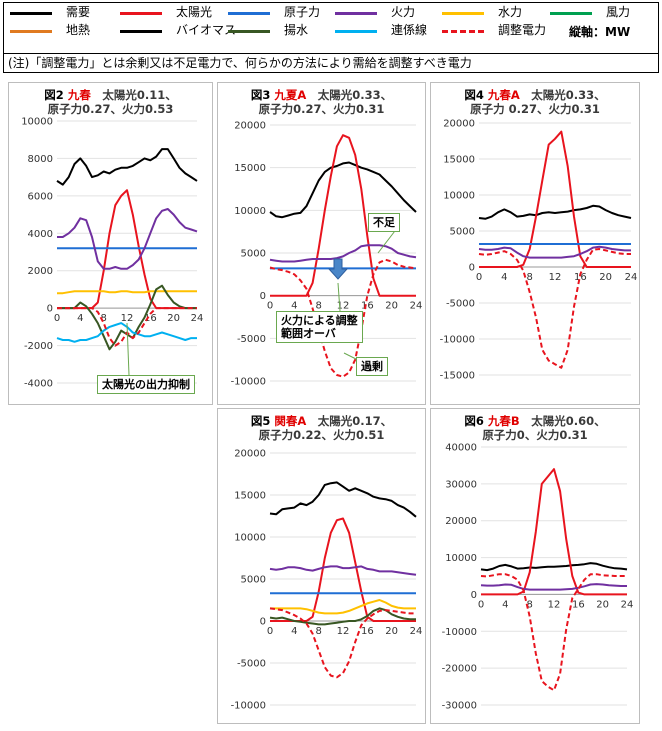 This screenshot has height=731, width=662. What do you see at coordinates (319, 327) in the screenshot?
I see `callout-thermal-over-range: 火力による調整 範囲オーバ` at bounding box center [319, 327].